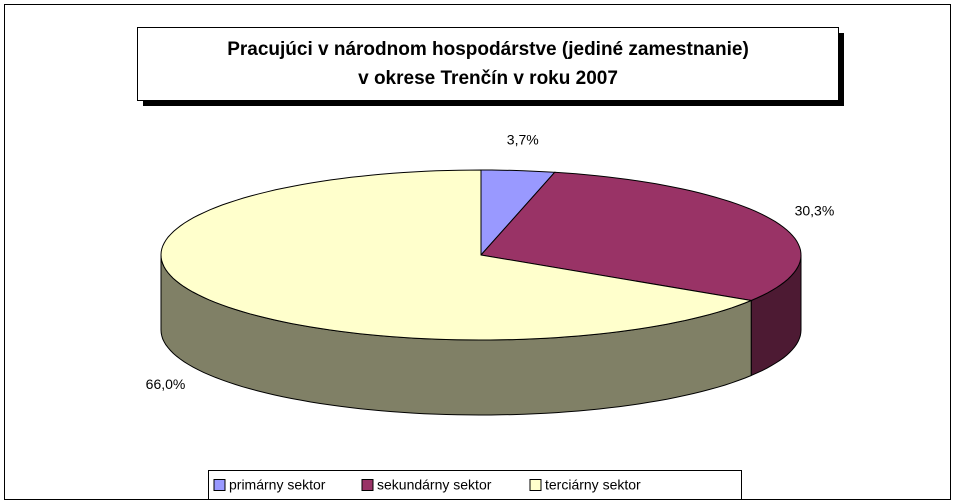  Describe the element at coordinates (815, 210) in the screenshot. I see `data-label: 30,3%` at that location.